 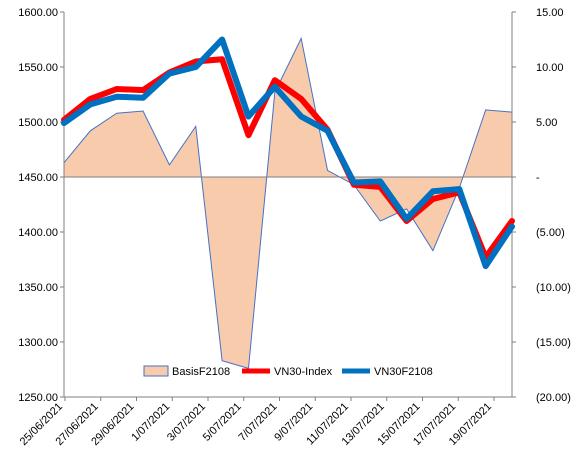 I want to click on right-tick-label: (15.00), so click(x=553, y=343).